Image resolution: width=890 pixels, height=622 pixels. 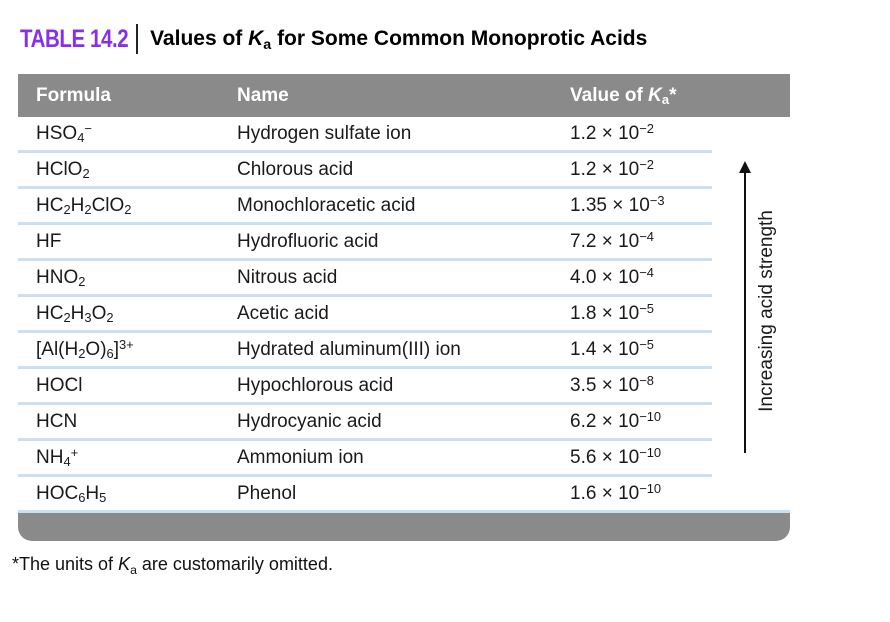 What do you see at coordinates (49, 241) in the screenshot?
I see `formula-cell: HF` at bounding box center [49, 241].